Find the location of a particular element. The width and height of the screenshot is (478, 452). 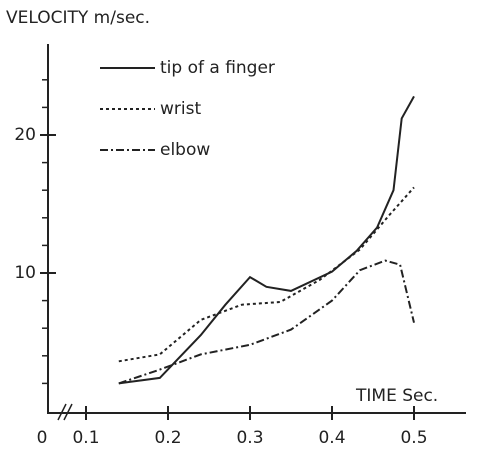

y-tick-label: 10 is located at coordinates (25, 273).